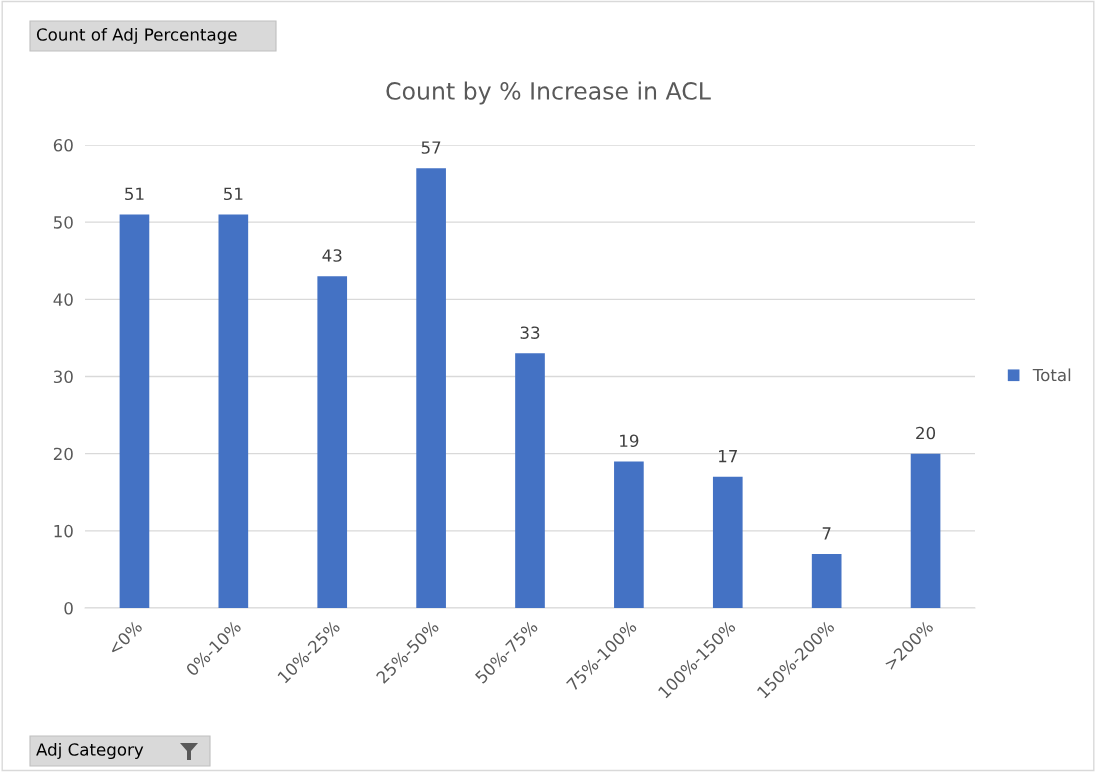  What do you see at coordinates (548, 93) in the screenshot?
I see `chart-title: Count by % Increase in ACL` at bounding box center [548, 93].